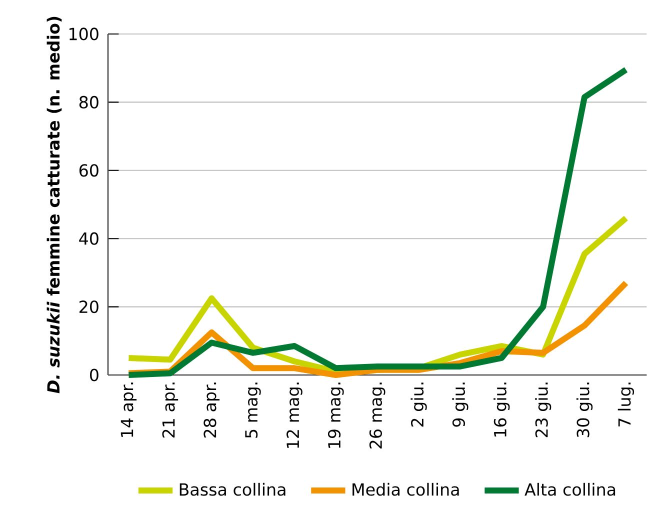 This screenshot has height=511, width=649. What do you see at coordinates (212, 410) in the screenshot?
I see `x-tick-label: 28 apr.` at bounding box center [212, 410].